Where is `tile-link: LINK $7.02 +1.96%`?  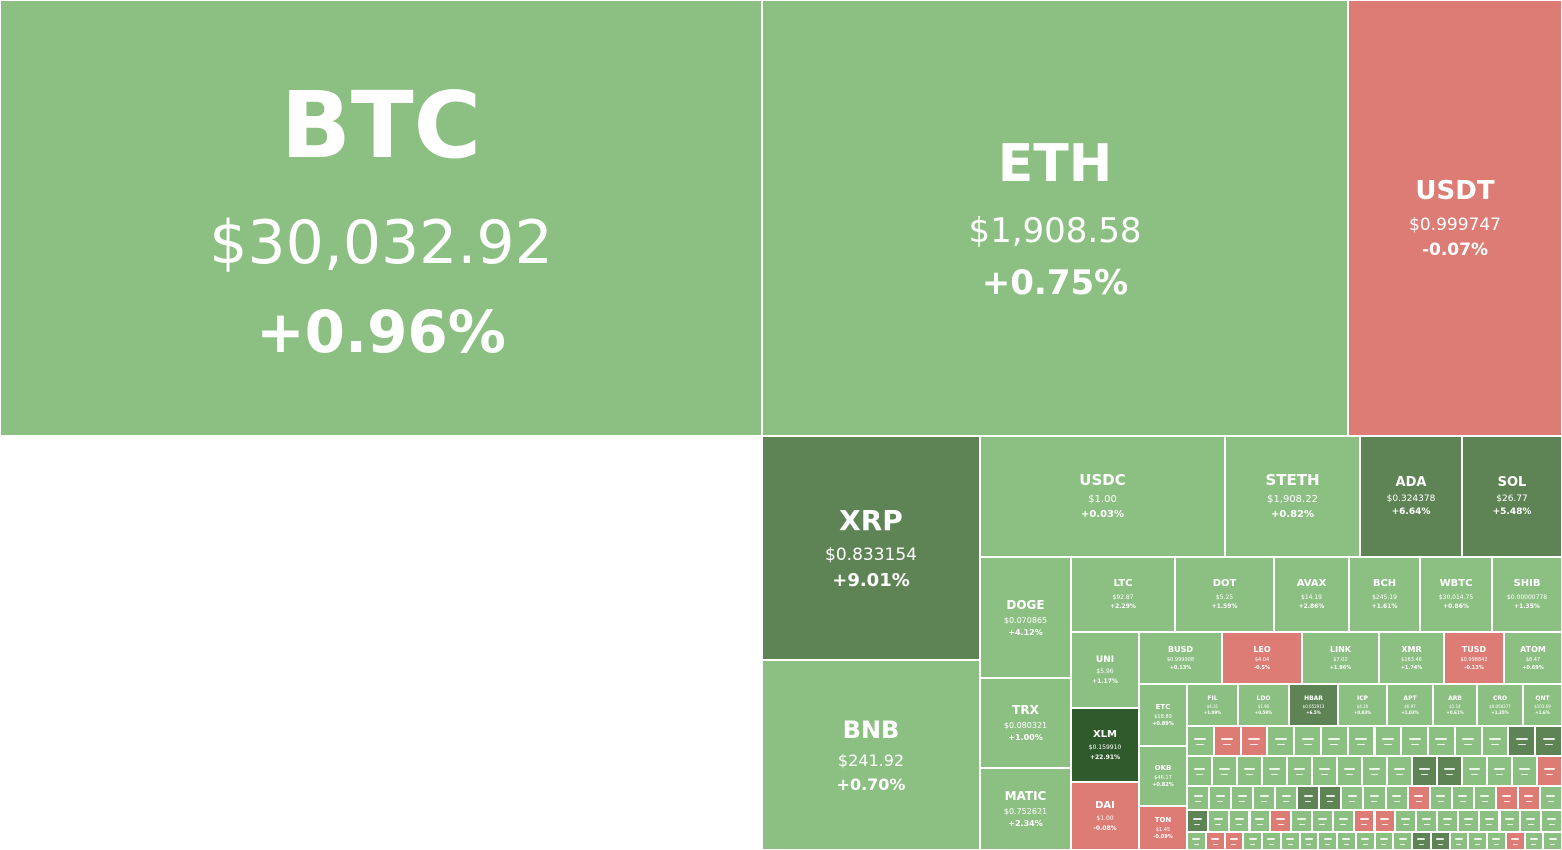
tile-link: LINK $7.02 +1.96% is located at coordinates (1340, 658).